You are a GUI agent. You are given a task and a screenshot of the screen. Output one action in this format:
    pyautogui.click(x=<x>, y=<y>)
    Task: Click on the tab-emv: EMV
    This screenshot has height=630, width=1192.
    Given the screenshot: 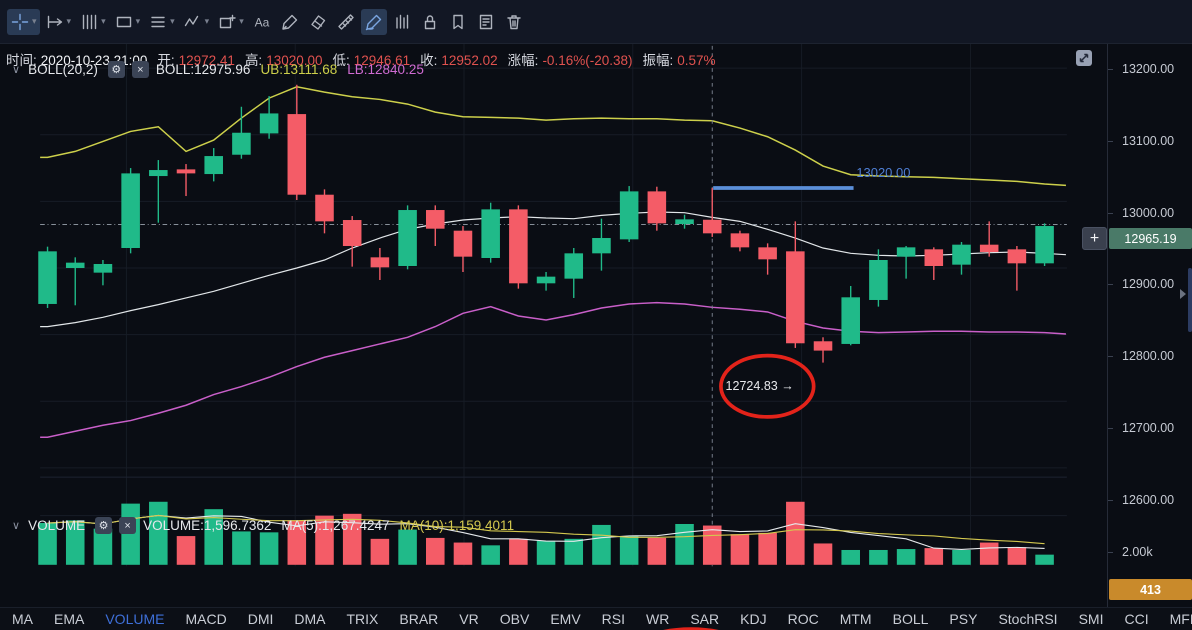 What is the action you would take?
    pyautogui.click(x=565, y=619)
    